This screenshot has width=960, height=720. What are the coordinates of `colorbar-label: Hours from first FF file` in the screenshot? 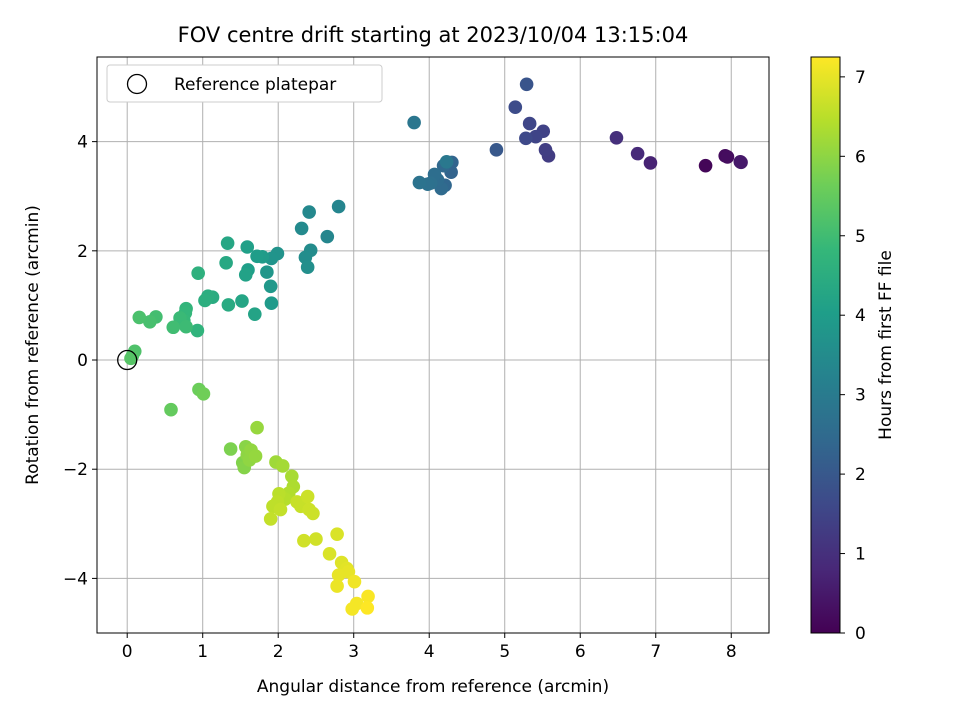 It's located at (886, 345).